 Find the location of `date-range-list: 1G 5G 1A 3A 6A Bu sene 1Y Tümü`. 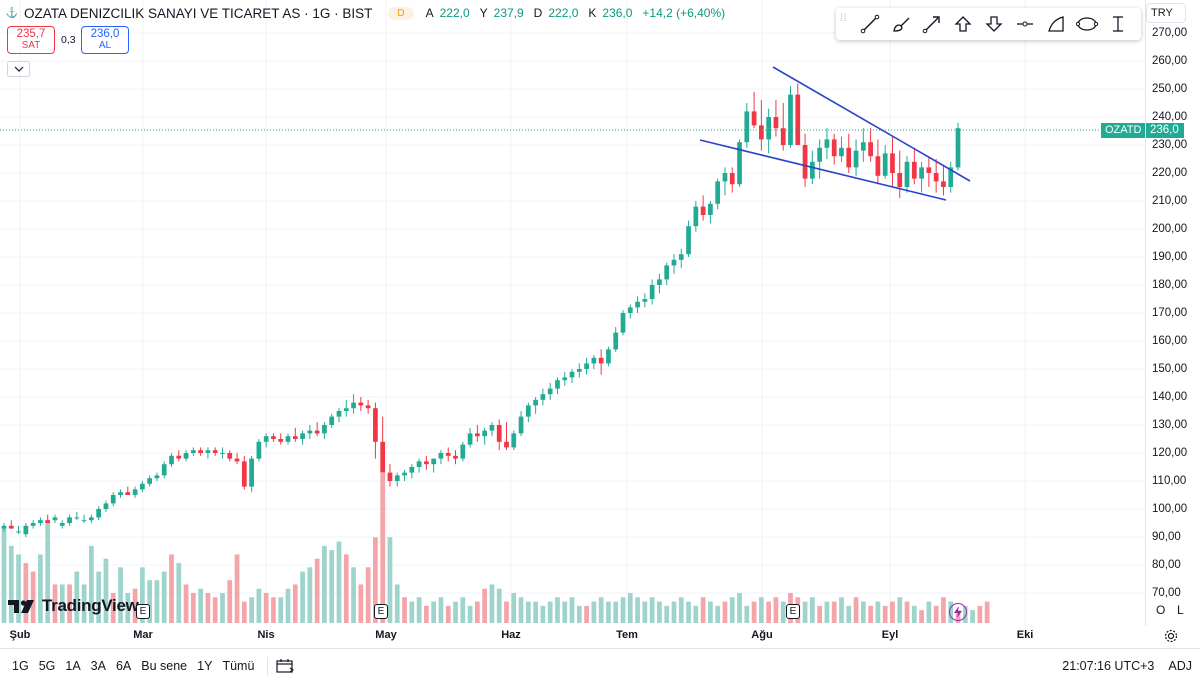

date-range-list: 1G 5G 1A 3A 6A Bu sene 1Y Tümü is located at coordinates (129, 666).